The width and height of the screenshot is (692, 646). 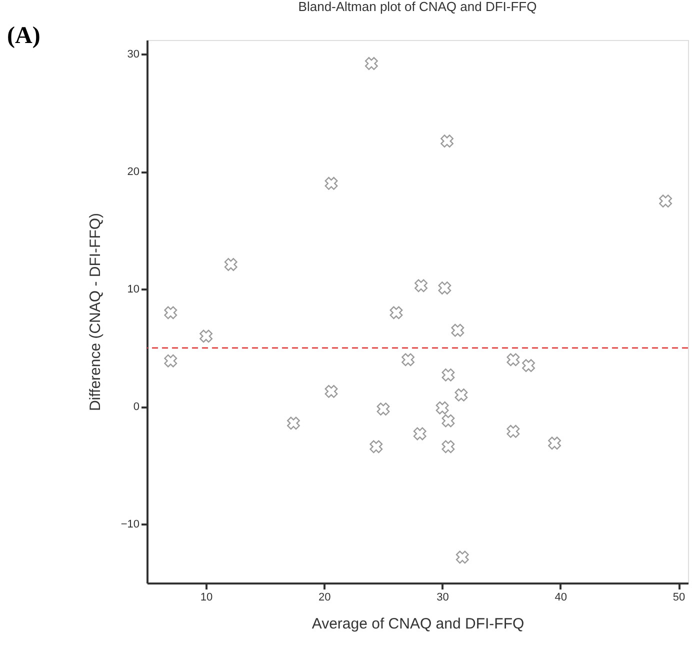 I want to click on y-tick-label: 30, so click(x=133, y=54).